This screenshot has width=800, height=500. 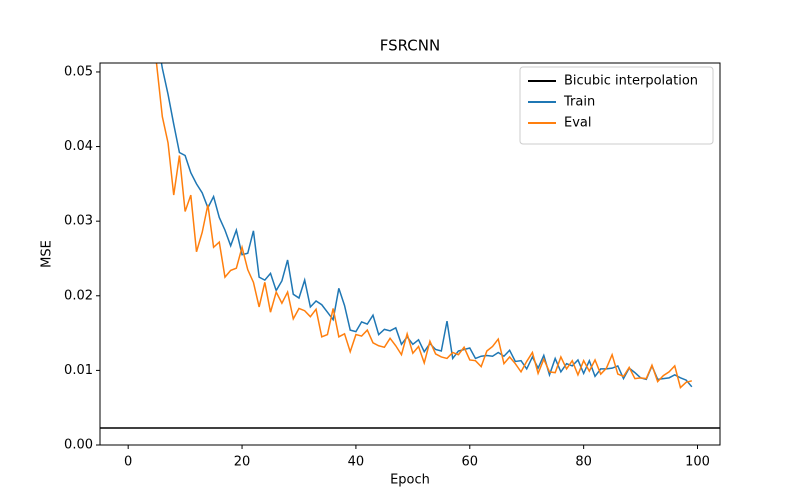 What do you see at coordinates (410, 46) in the screenshot?
I see `chart-title: FSRCNN` at bounding box center [410, 46].